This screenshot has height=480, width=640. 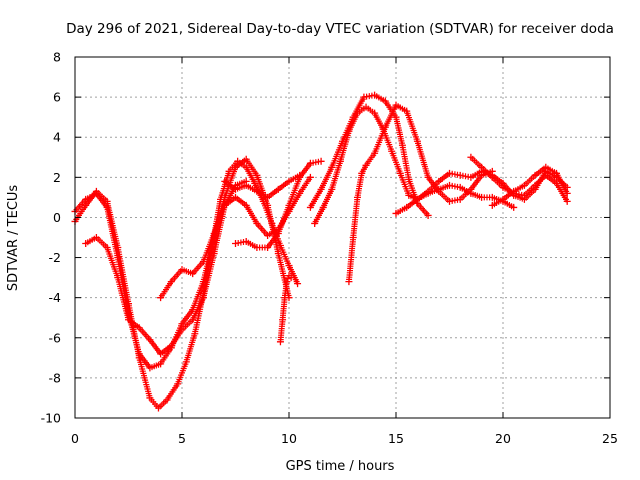 I want to click on y-tick-label: -10, so click(x=51, y=418).